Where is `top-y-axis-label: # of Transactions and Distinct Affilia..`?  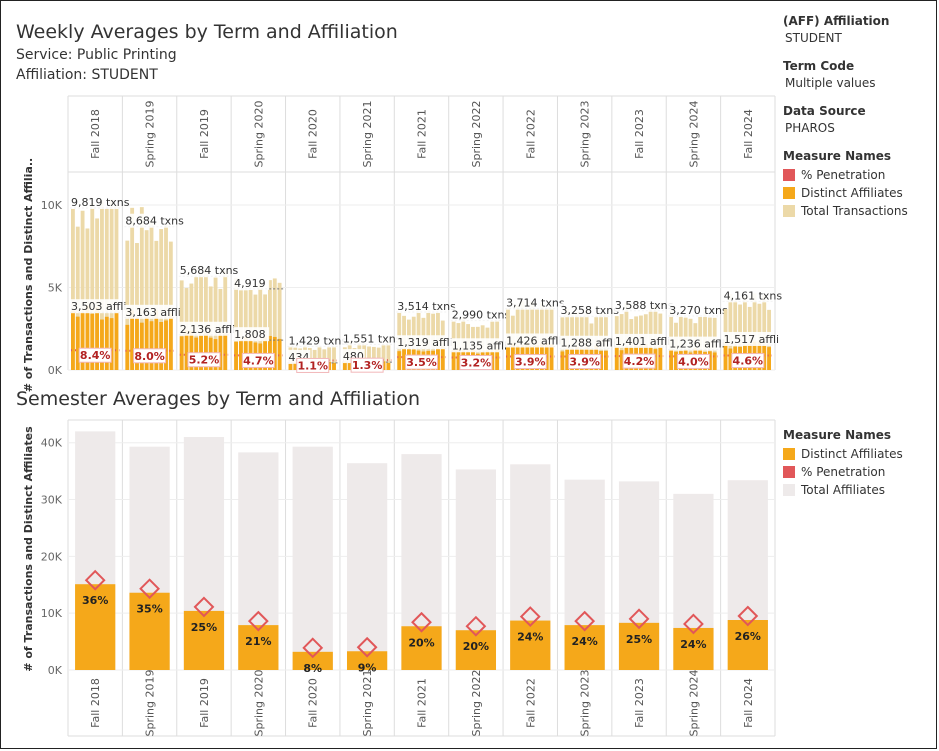 top-y-axis-label: # of Transactions and Distinct Affilia.. is located at coordinates (28, 275).